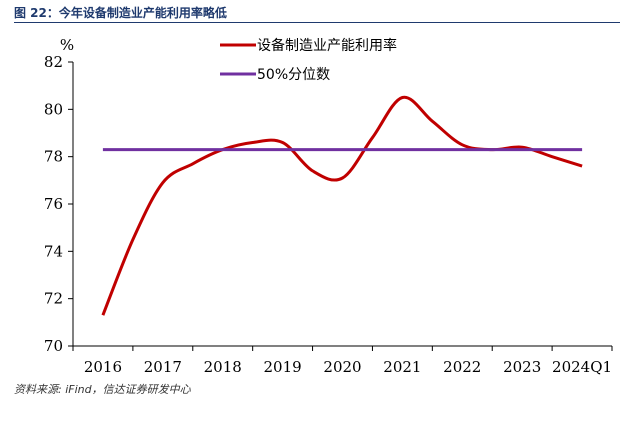 This screenshot has width=634, height=434. What do you see at coordinates (53, 251) in the screenshot?
I see `y-tick-label: 74` at bounding box center [53, 251].